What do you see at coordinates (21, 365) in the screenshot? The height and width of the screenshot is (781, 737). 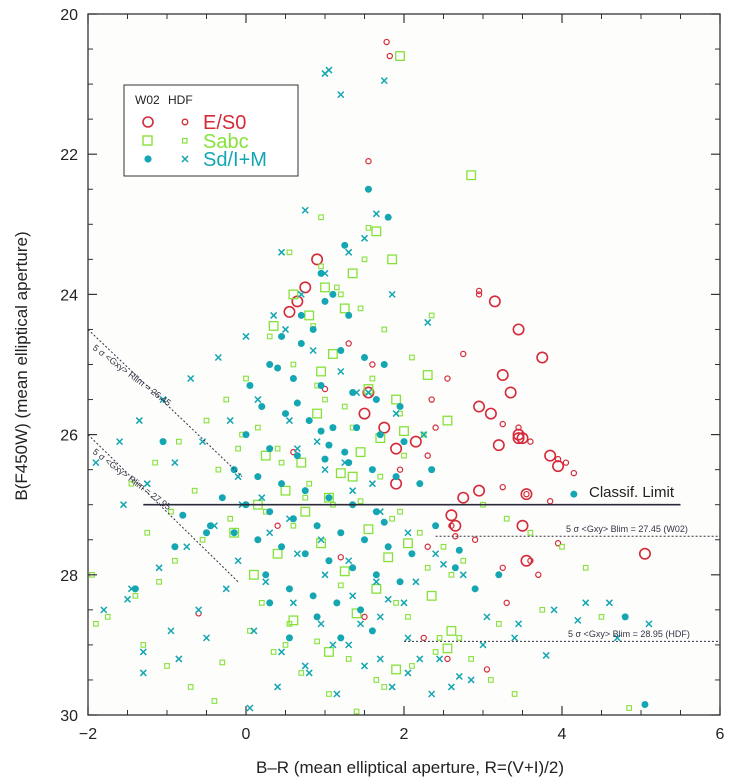 I see `y-axis-label: B(F450W) (mean elliptical aperture)` at bounding box center [21, 365].